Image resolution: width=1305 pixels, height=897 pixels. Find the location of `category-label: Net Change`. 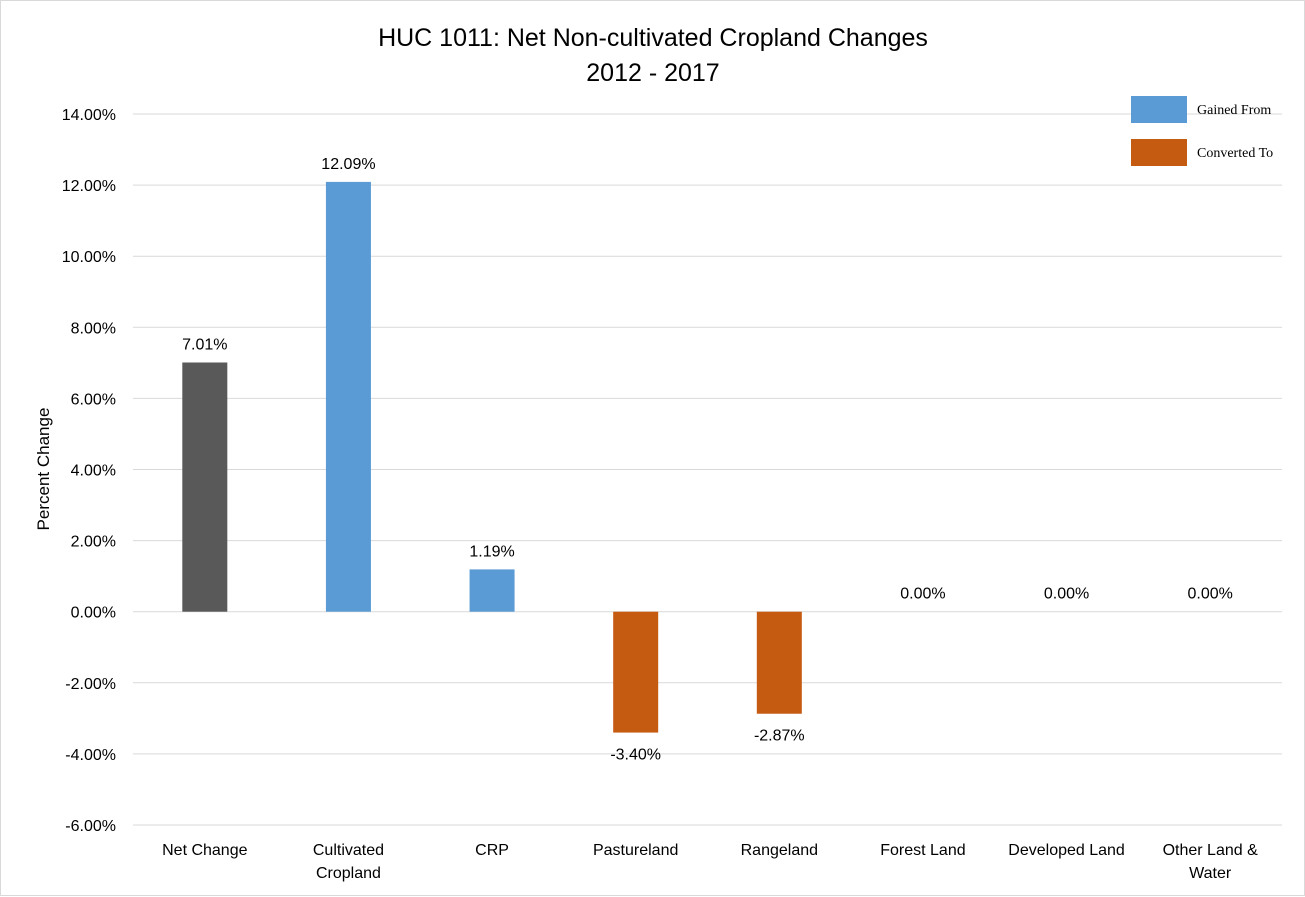

category-label: Net Change is located at coordinates (204, 850).